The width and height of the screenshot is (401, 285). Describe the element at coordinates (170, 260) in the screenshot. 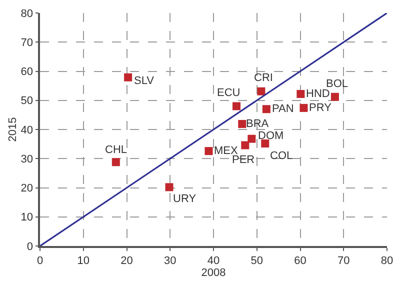

I see `x-tick-label: 30` at that location.